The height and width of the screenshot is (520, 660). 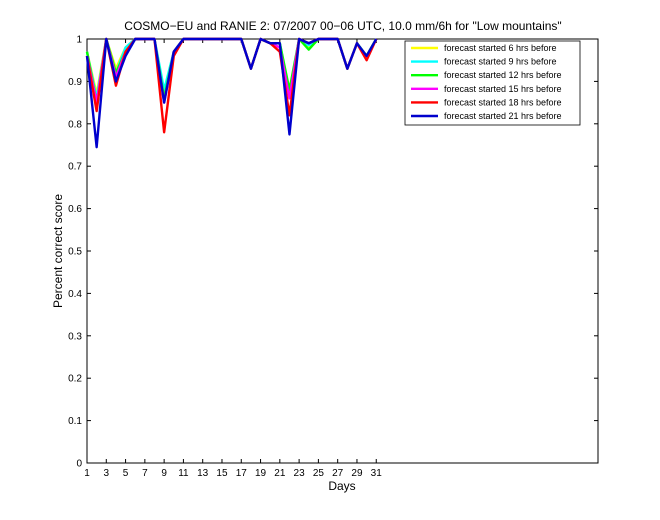 I want to click on legend-label-5: forecast started 18 hrs before, so click(x=503, y=102).